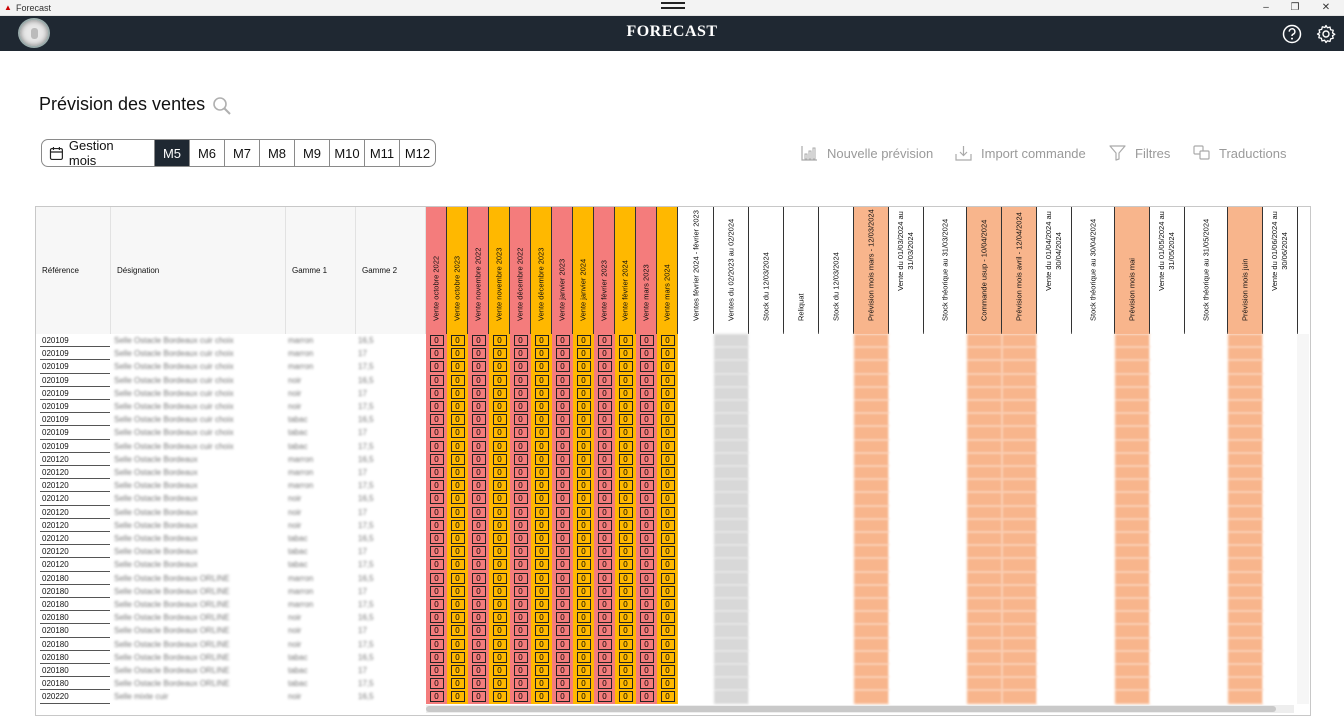 Image resolution: width=1344 pixels, height=721 pixels. What do you see at coordinates (851, 709) in the screenshot?
I see `horizontal-scrollbar-thumb` at bounding box center [851, 709].